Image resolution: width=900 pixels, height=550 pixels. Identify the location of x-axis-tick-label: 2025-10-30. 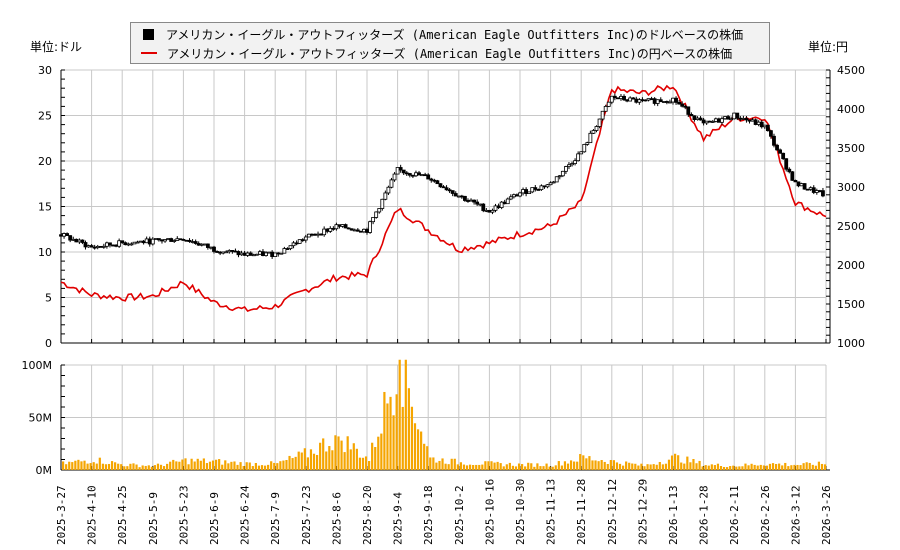
(520, 512).